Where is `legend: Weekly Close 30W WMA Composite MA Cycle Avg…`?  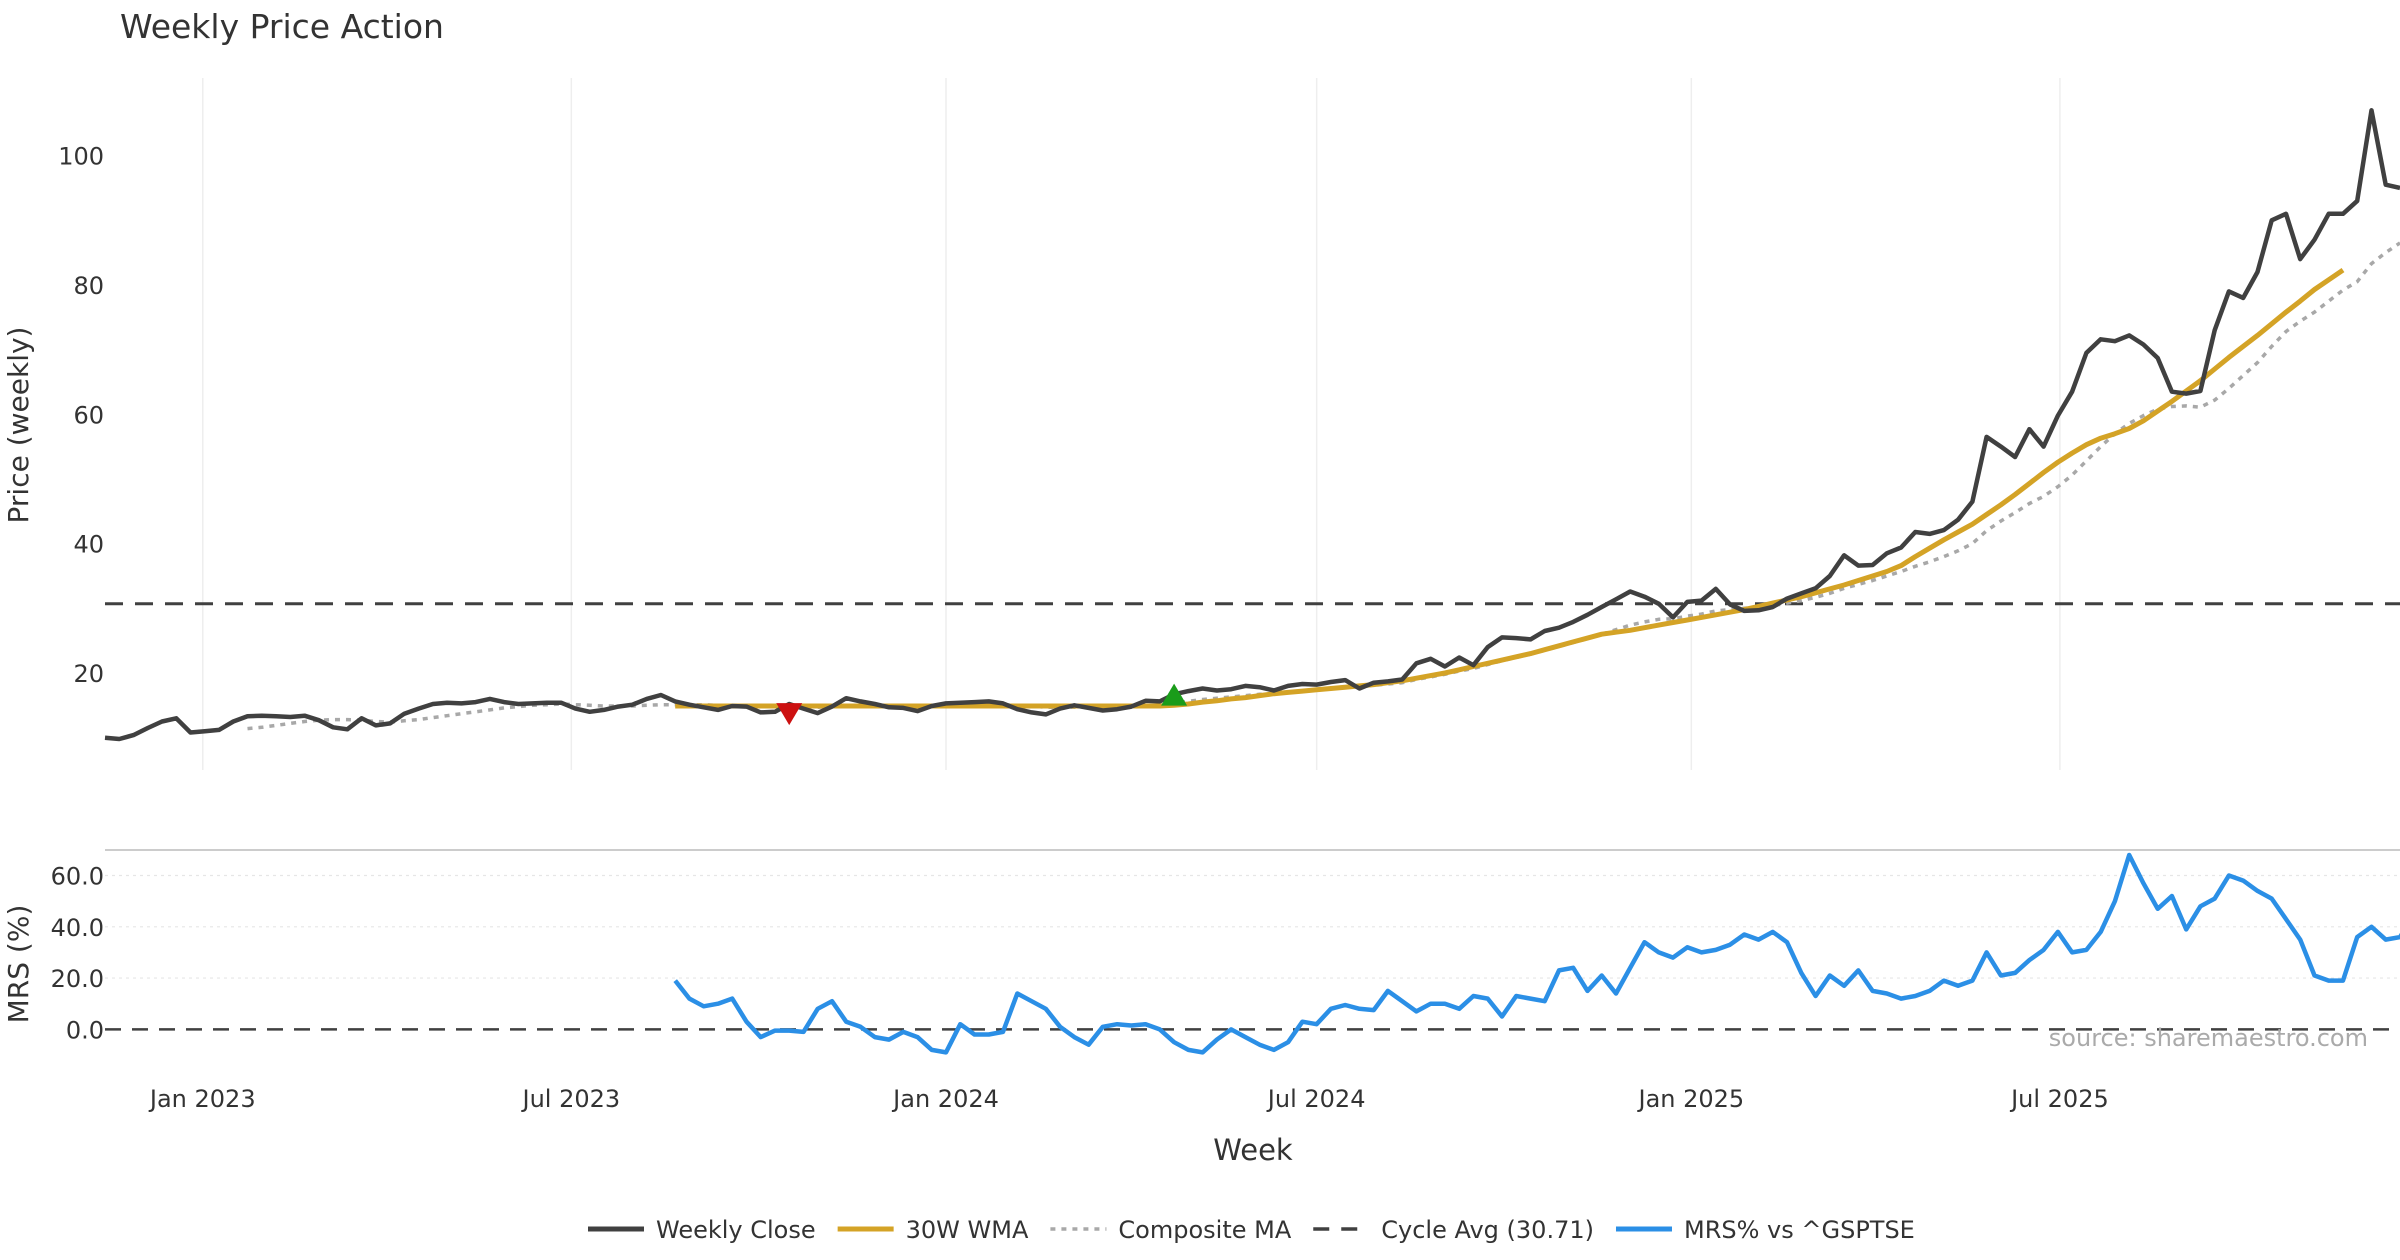 legend: Weekly Close 30W WMA Composite MA Cycle Avg… is located at coordinates (1251, 1230).